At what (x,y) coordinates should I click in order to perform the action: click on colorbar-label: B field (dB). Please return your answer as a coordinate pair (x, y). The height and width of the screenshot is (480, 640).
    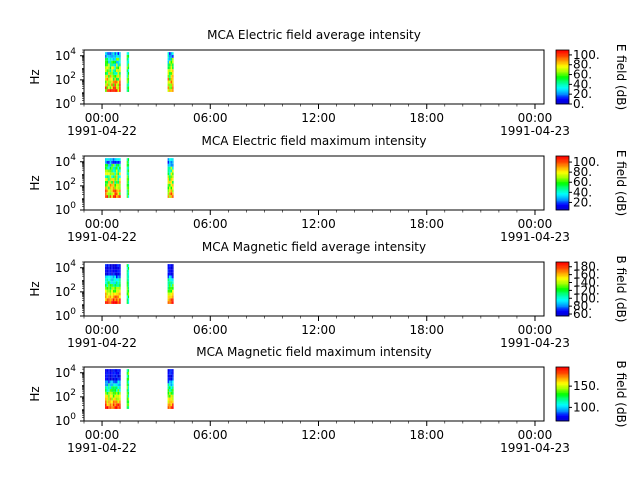
    Looking at the image, I should click on (621, 289).